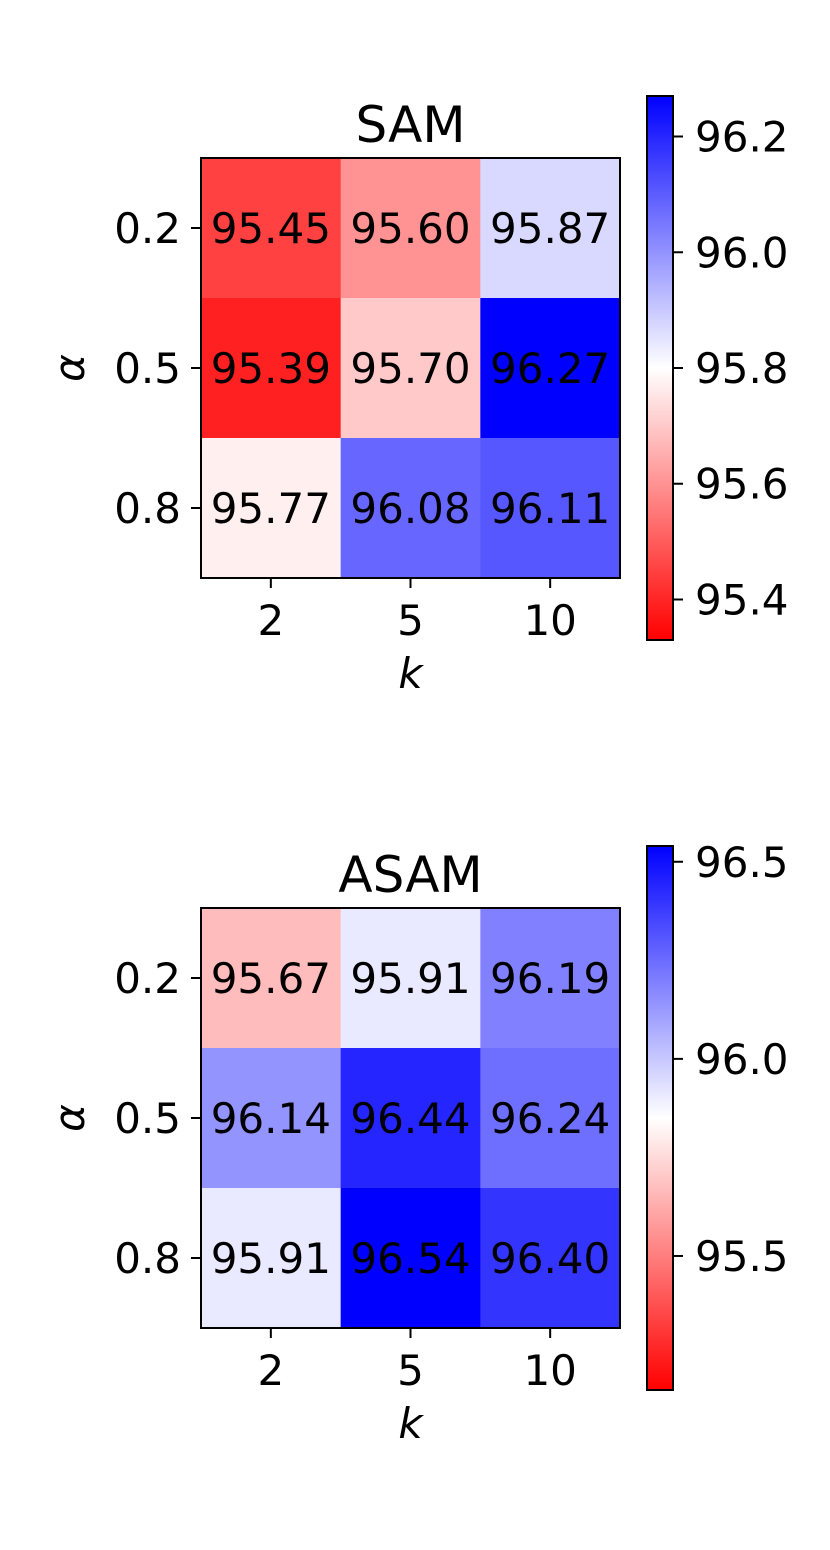  I want to click on cell-value-label: 96.14, so click(271, 1118).